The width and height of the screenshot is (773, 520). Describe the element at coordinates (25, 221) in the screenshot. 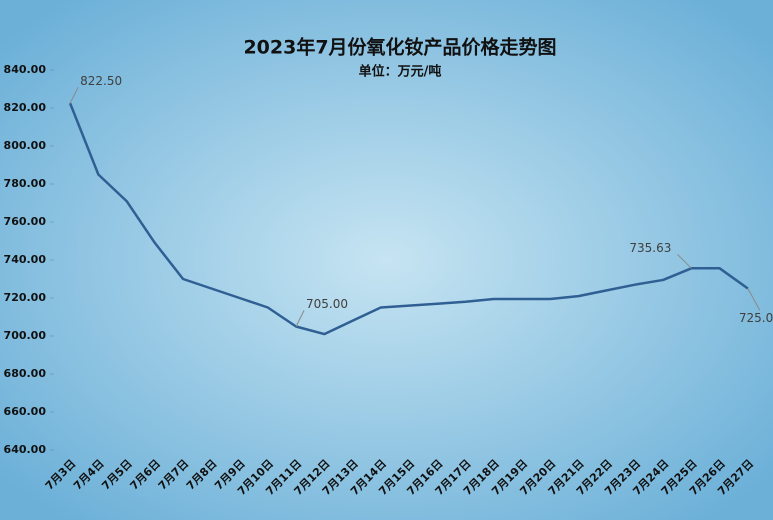

I see `y-tick-label: 760.00` at that location.